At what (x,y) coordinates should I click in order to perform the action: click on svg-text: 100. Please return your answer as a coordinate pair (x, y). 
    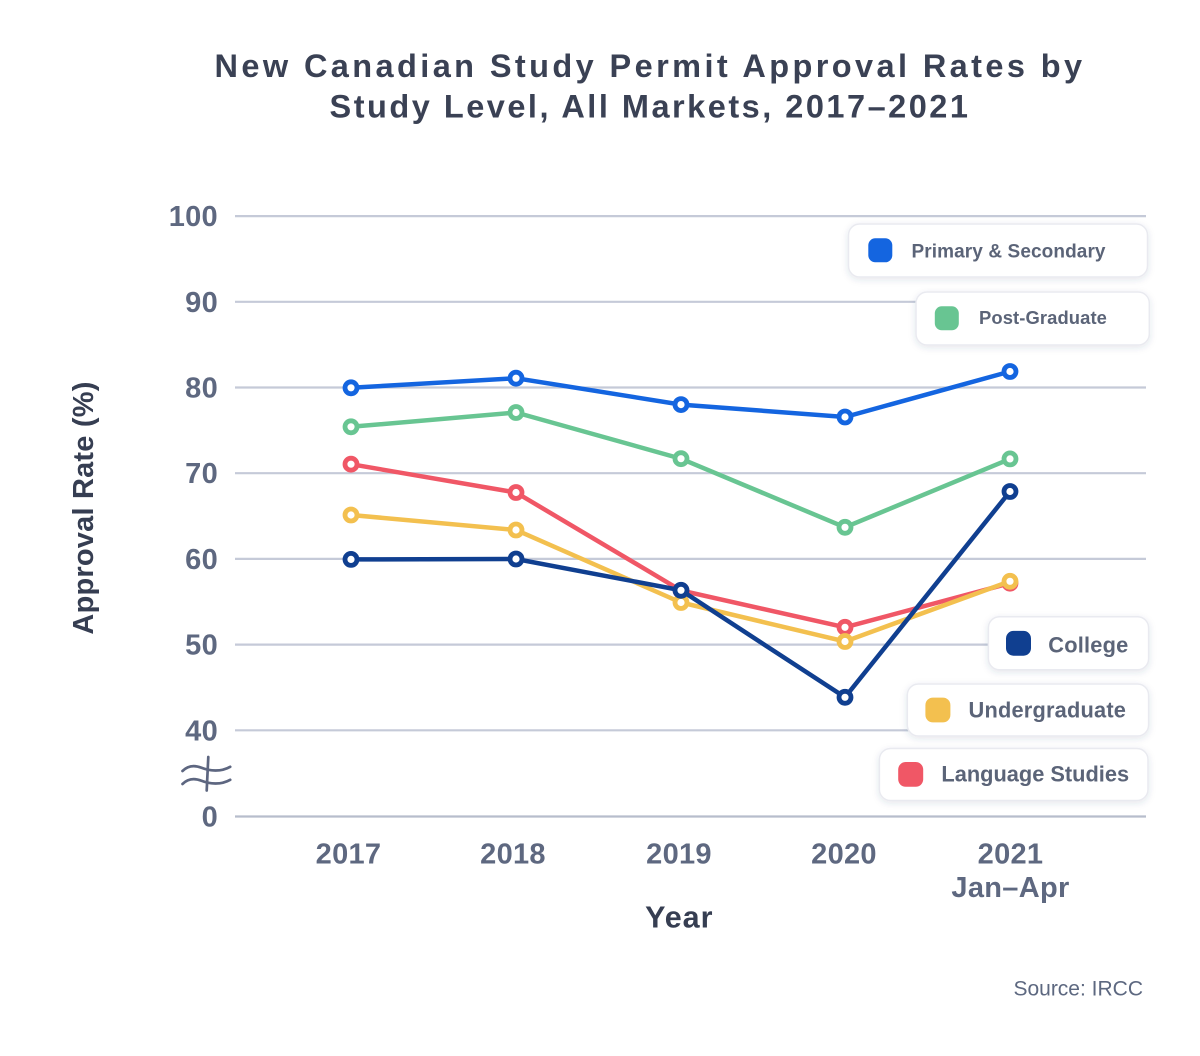
    Looking at the image, I should click on (193, 217).